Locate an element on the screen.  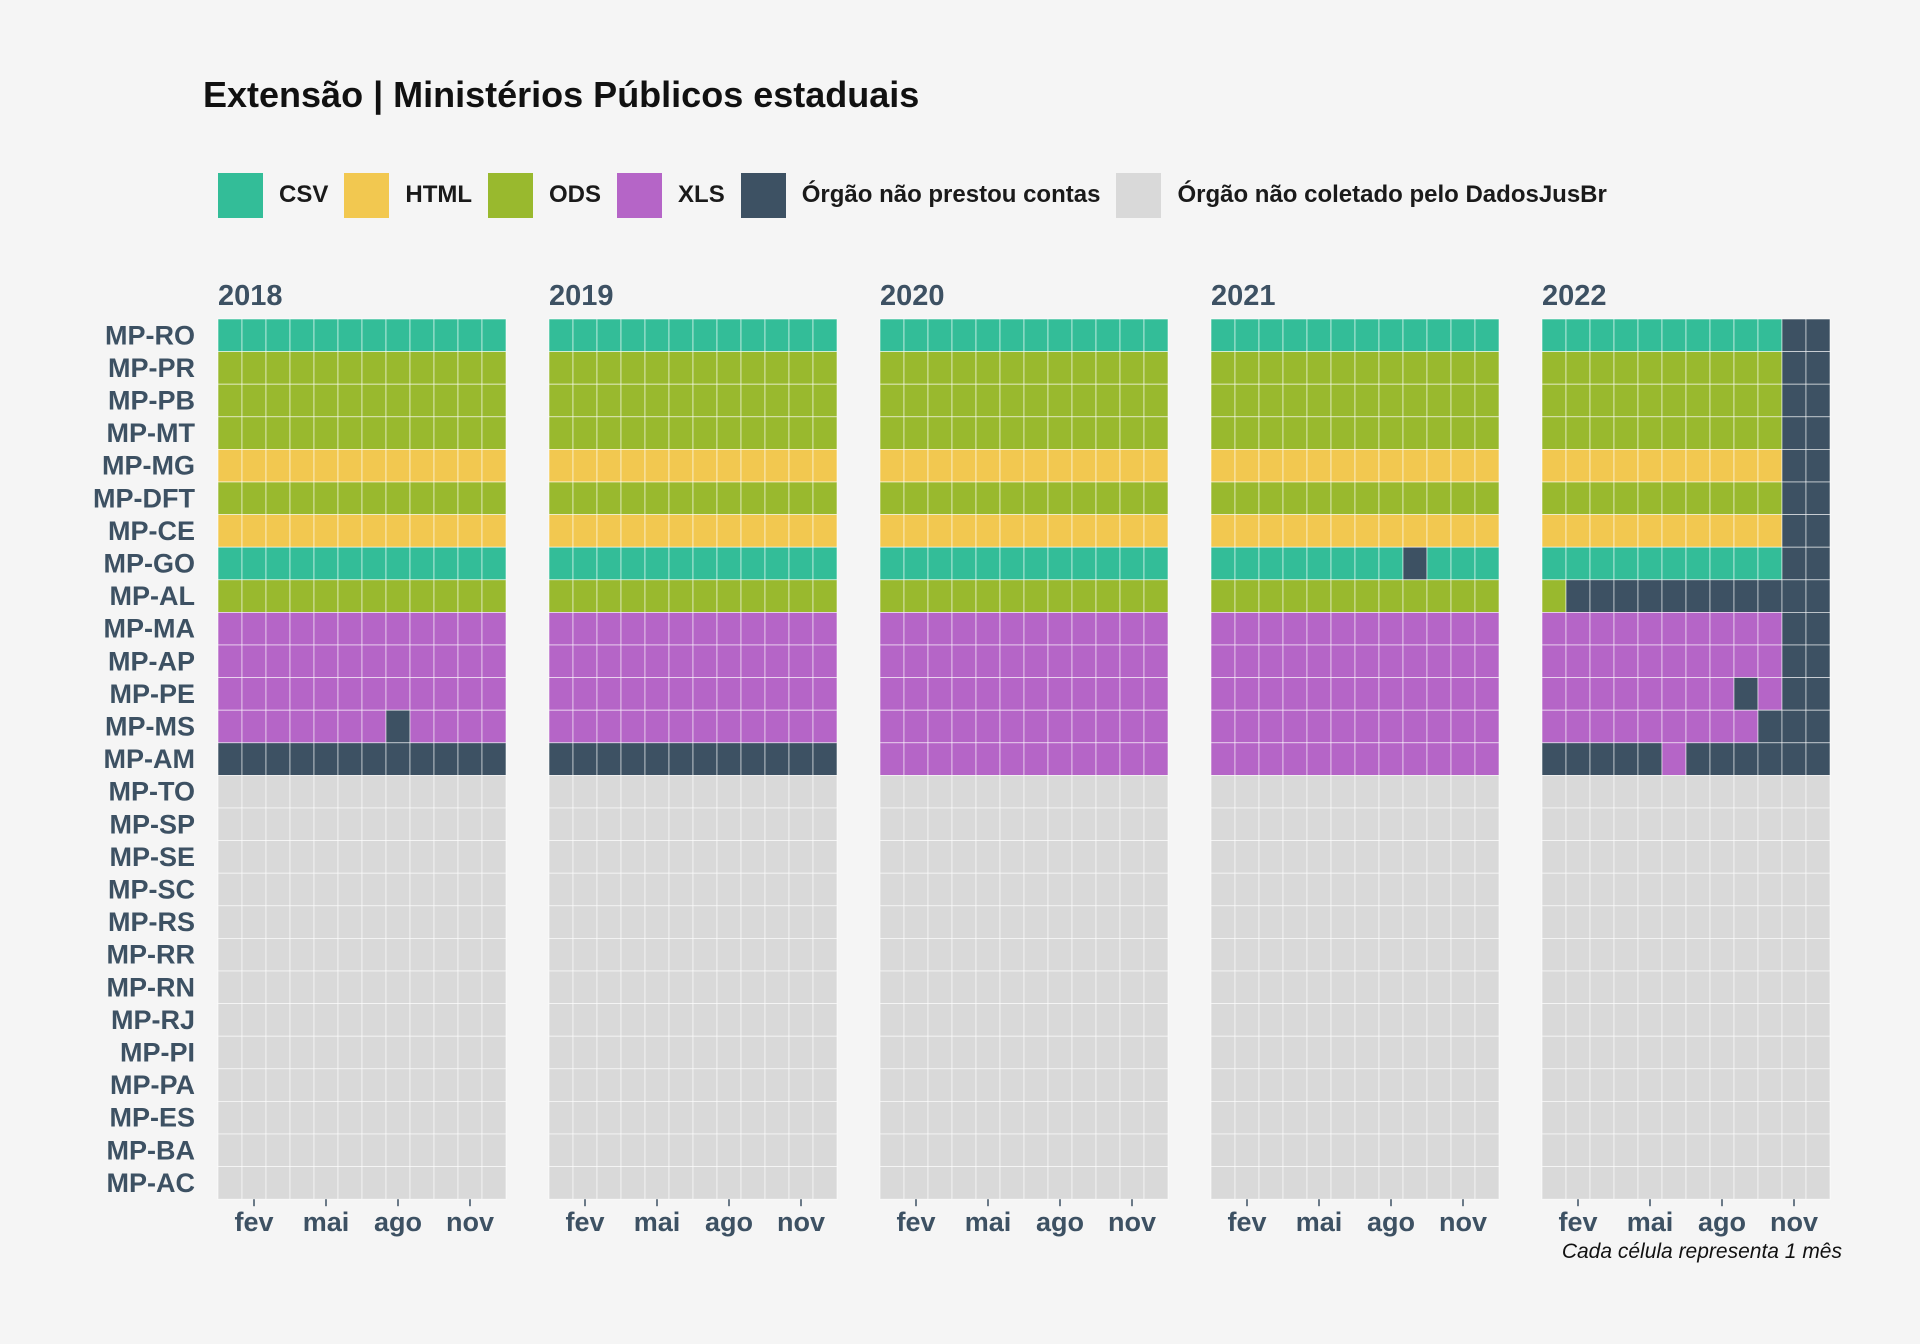
y-tick-label: MP-SP is located at coordinates (152, 824).